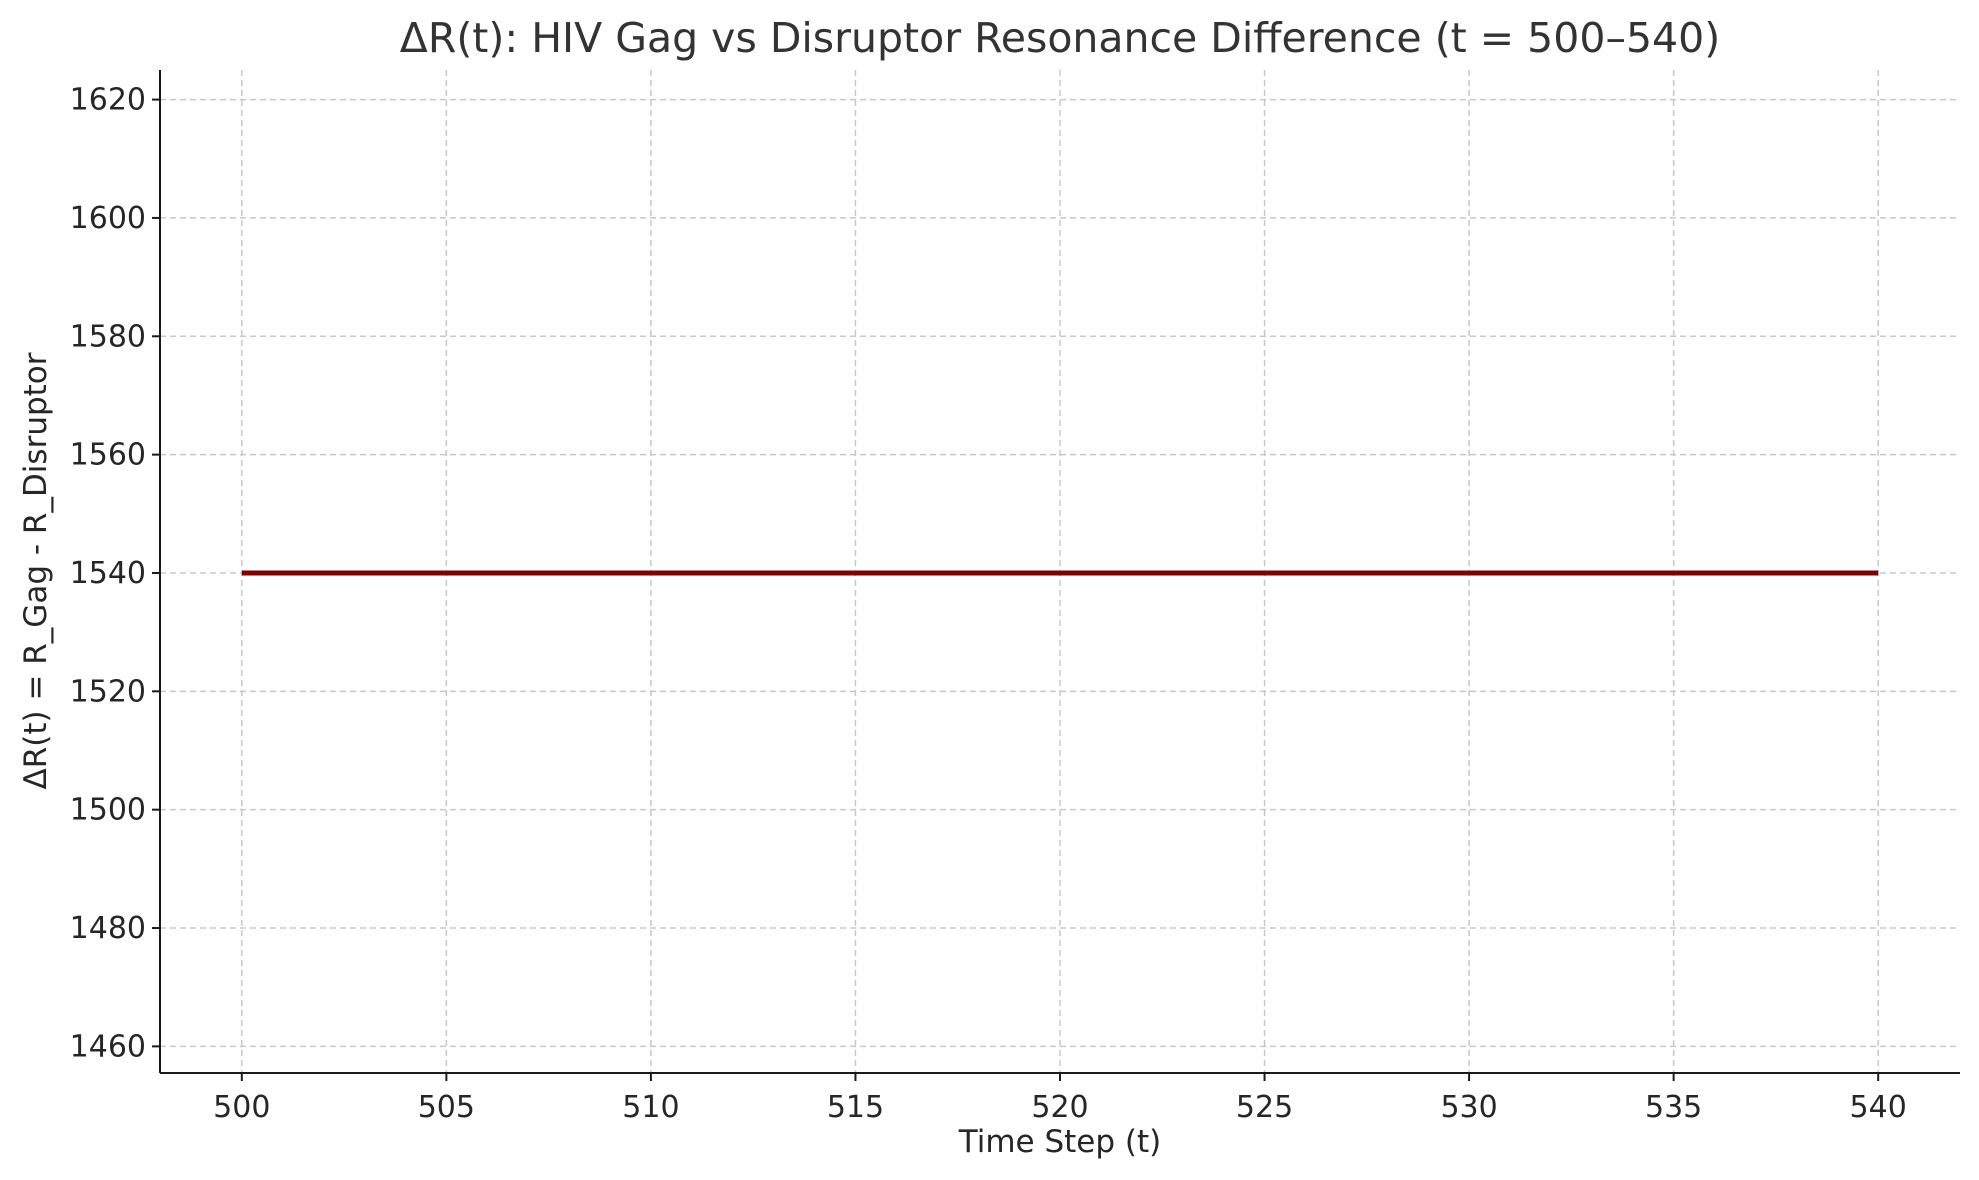  I want to click on y-tick-label: 1560, so click(108, 455).